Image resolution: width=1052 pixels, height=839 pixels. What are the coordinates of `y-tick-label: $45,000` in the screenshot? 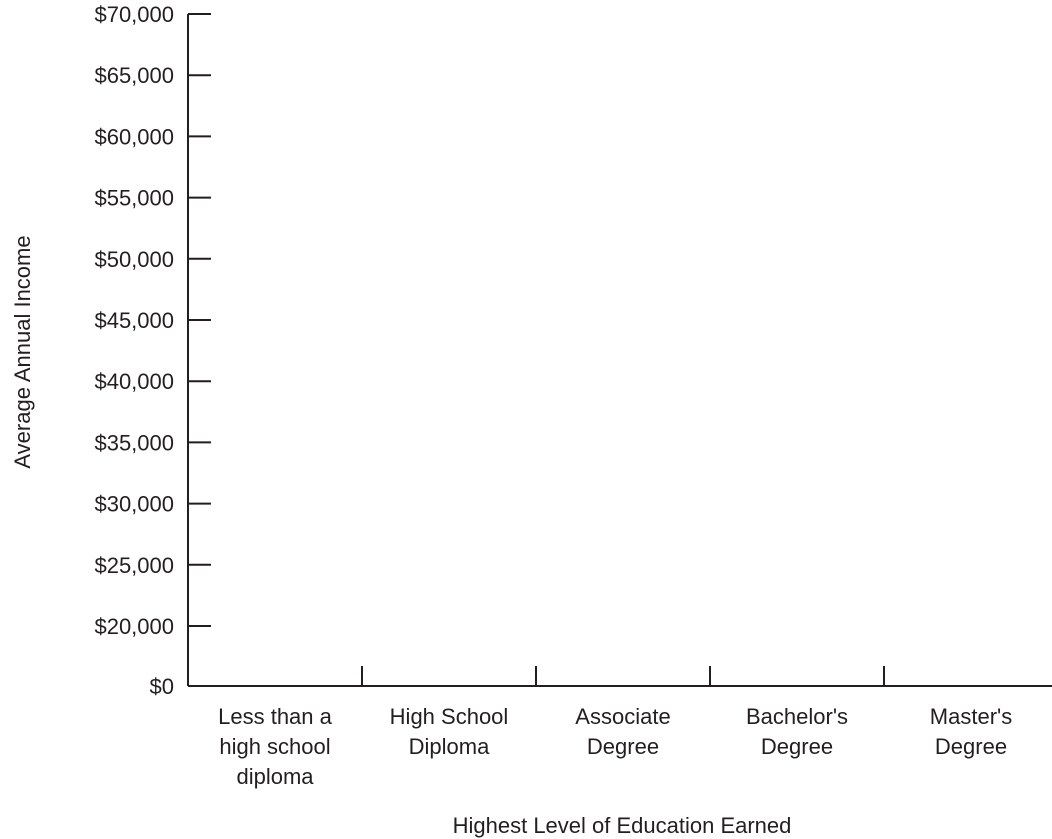 It's located at (134, 320).